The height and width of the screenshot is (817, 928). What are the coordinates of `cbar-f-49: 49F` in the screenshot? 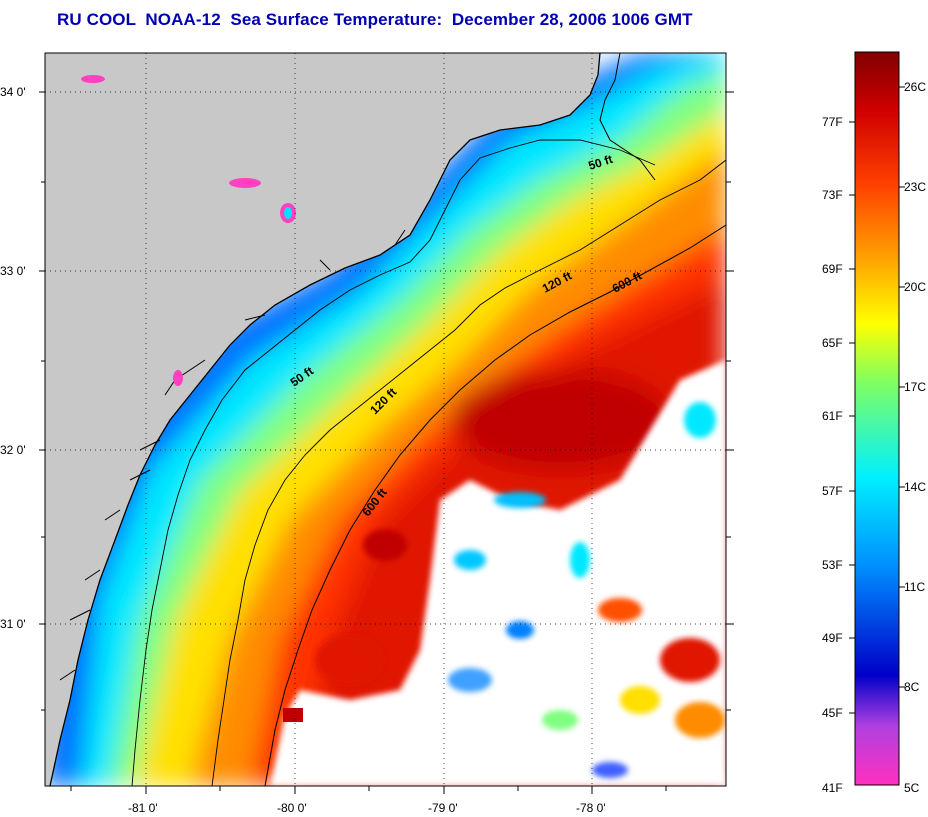 It's located at (832, 638).